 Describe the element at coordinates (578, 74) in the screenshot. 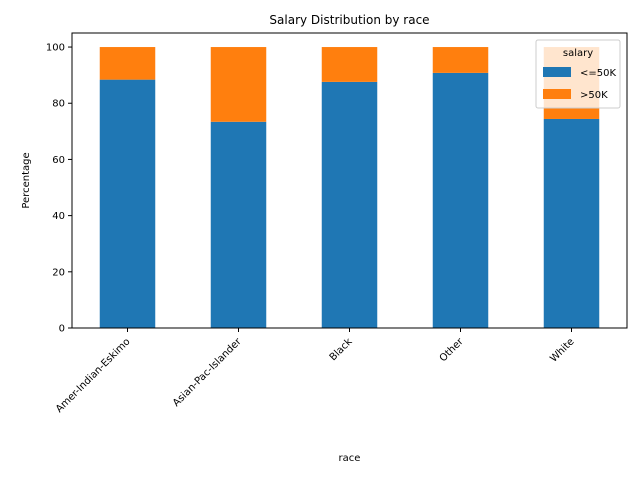

I see `legend: salary <=50K >50K` at that location.